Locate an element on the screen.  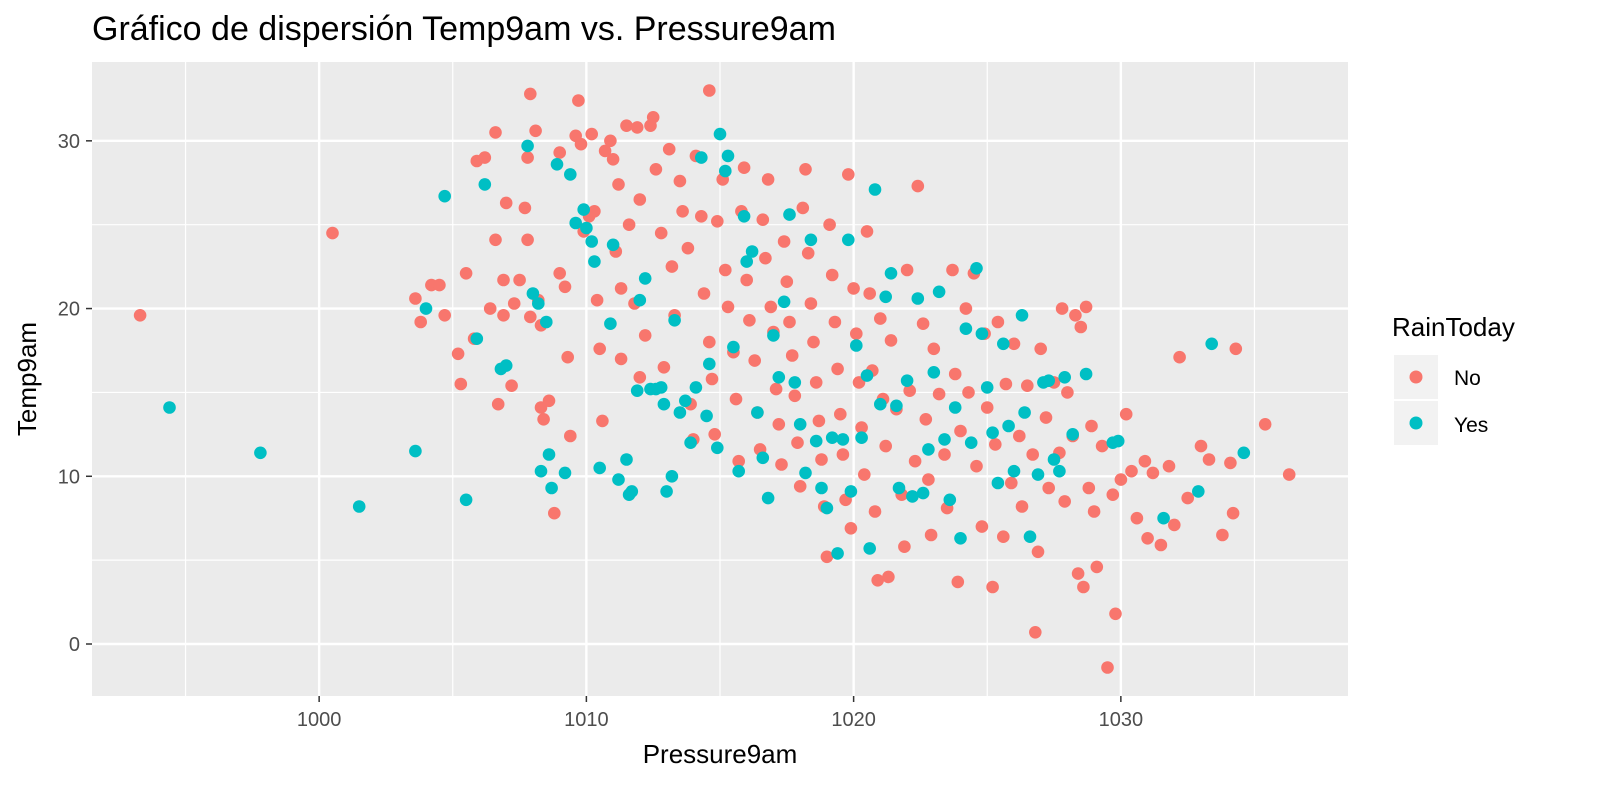
x-tick-label: 1010 is located at coordinates (586, 720).